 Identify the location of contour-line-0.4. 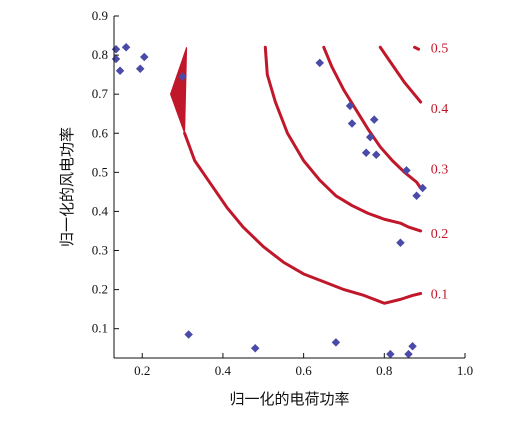
(400, 74).